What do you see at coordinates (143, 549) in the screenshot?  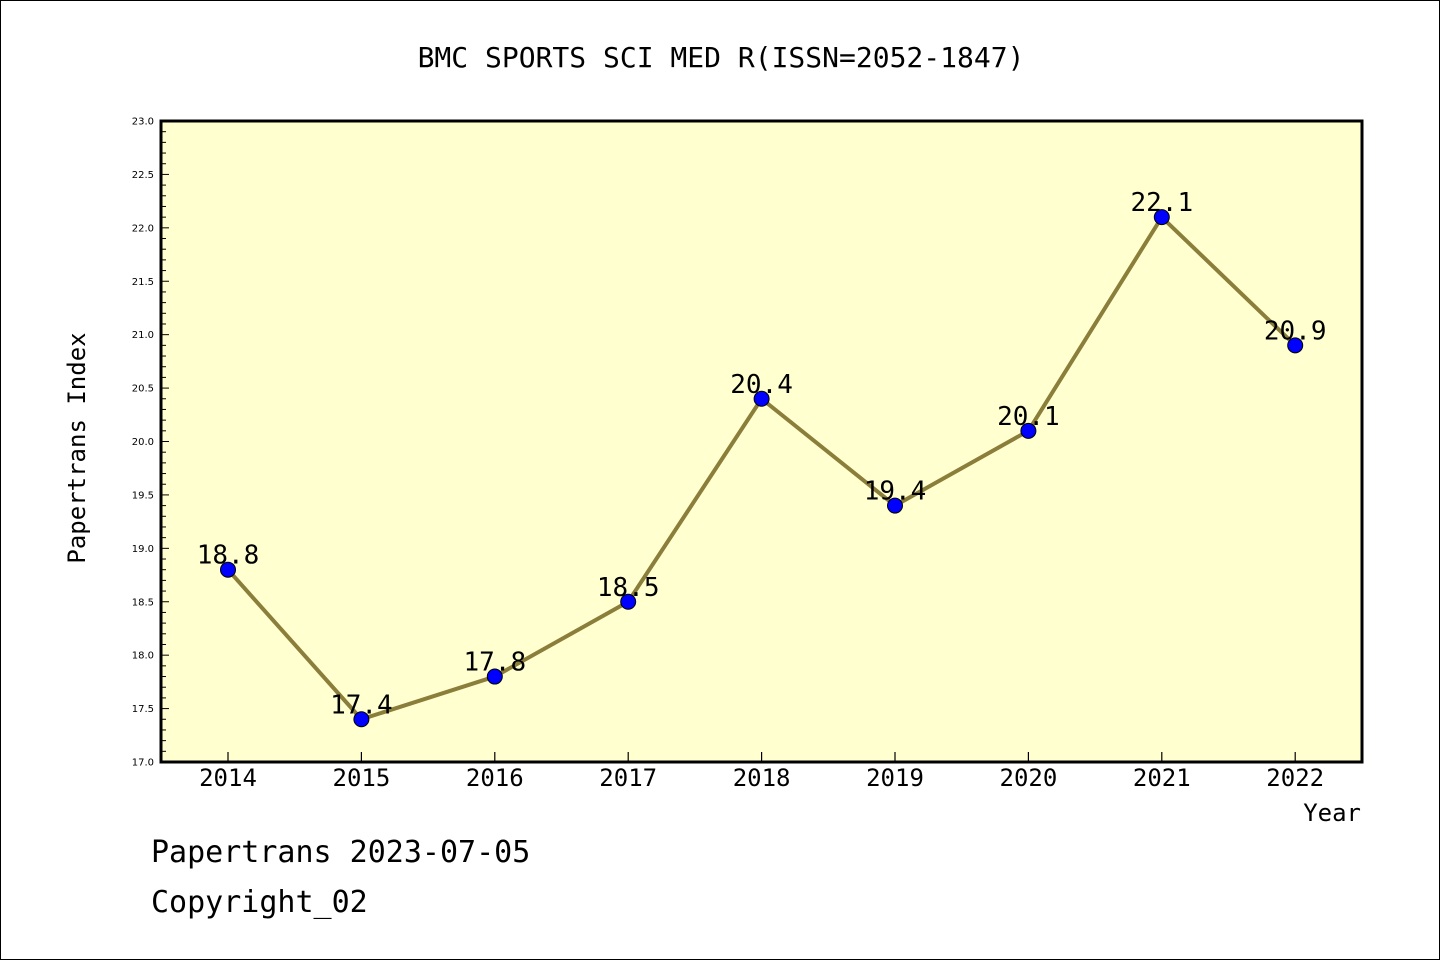 I see `y-tick-label: 19.0` at bounding box center [143, 549].